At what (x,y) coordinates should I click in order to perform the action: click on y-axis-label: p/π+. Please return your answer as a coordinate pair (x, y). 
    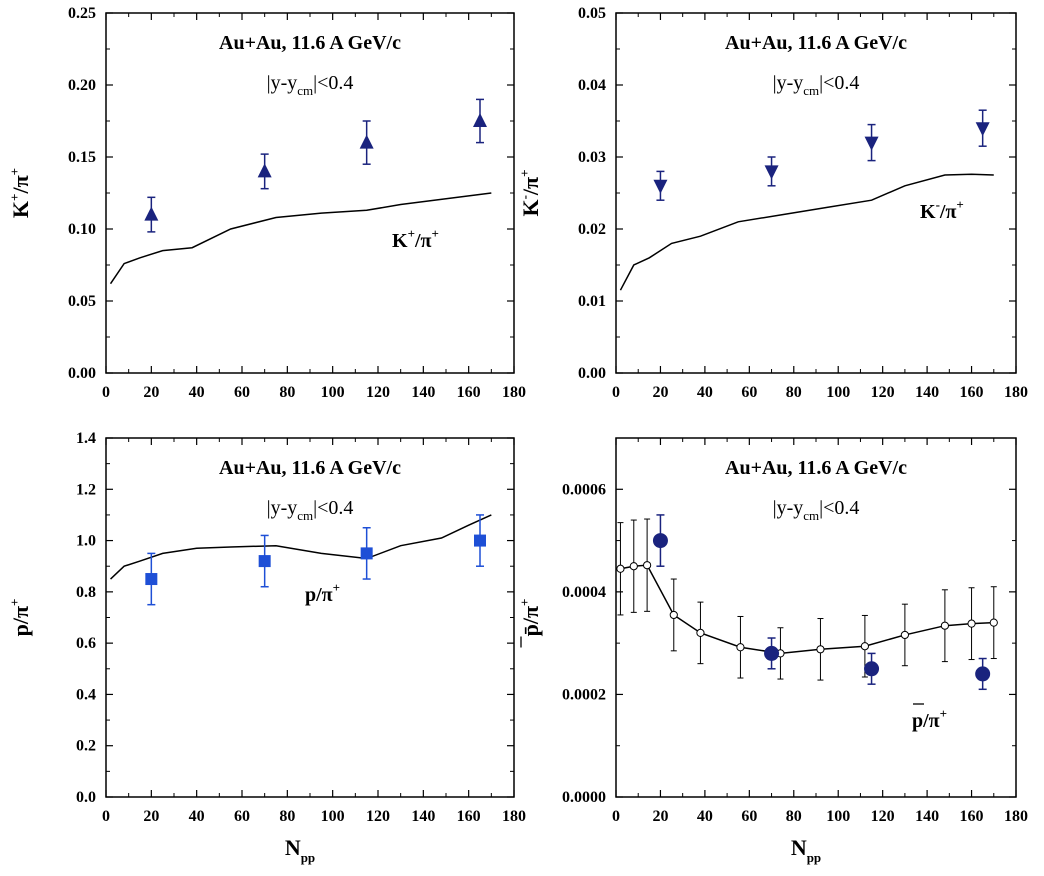
    Looking at the image, I should click on (20, 618).